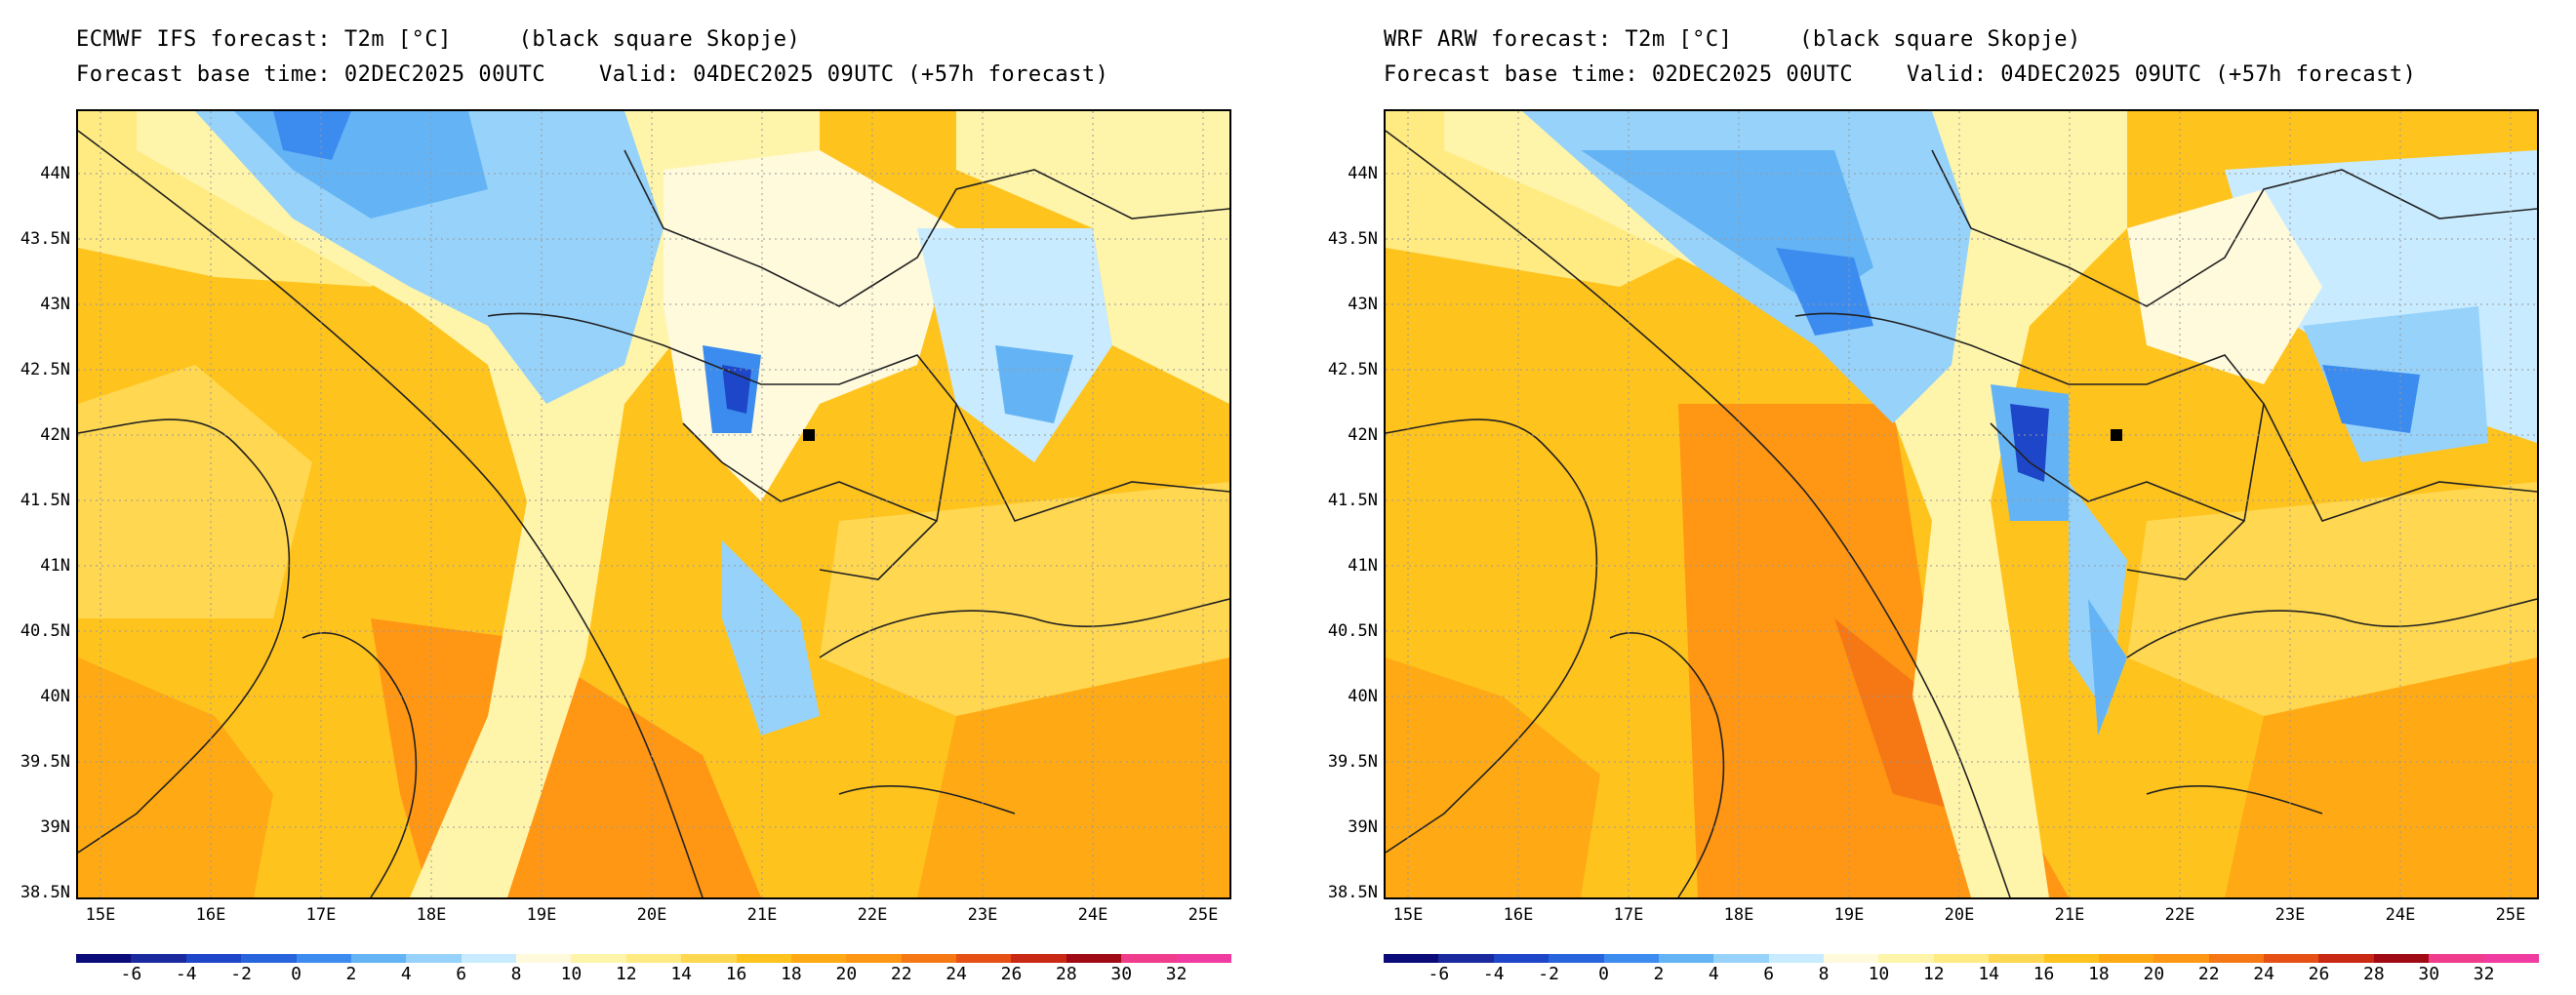 Image resolution: width=2576 pixels, height=995 pixels. What do you see at coordinates (55, 566) in the screenshot?
I see `lat-label: 41N` at bounding box center [55, 566].